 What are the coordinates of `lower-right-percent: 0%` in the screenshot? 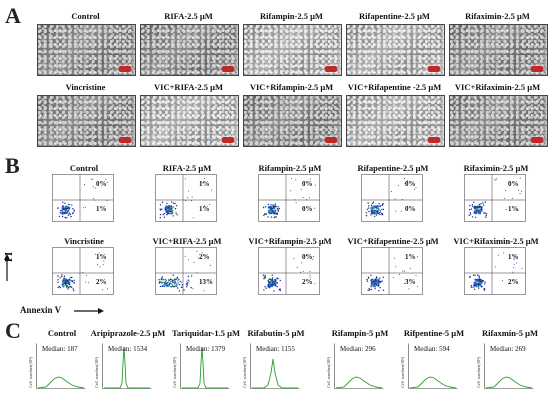 It's located at (307, 209).